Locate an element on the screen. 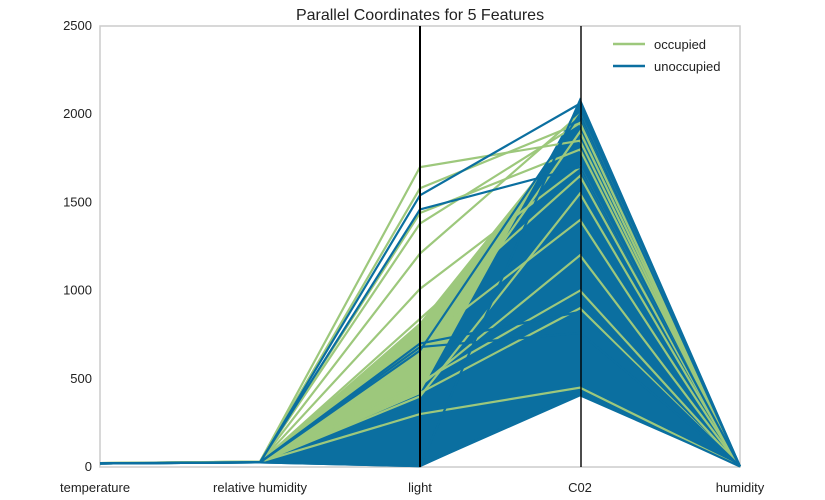 Image resolution: width=825 pixels, height=500 pixels. legend-label-occupied: occupied is located at coordinates (680, 44).